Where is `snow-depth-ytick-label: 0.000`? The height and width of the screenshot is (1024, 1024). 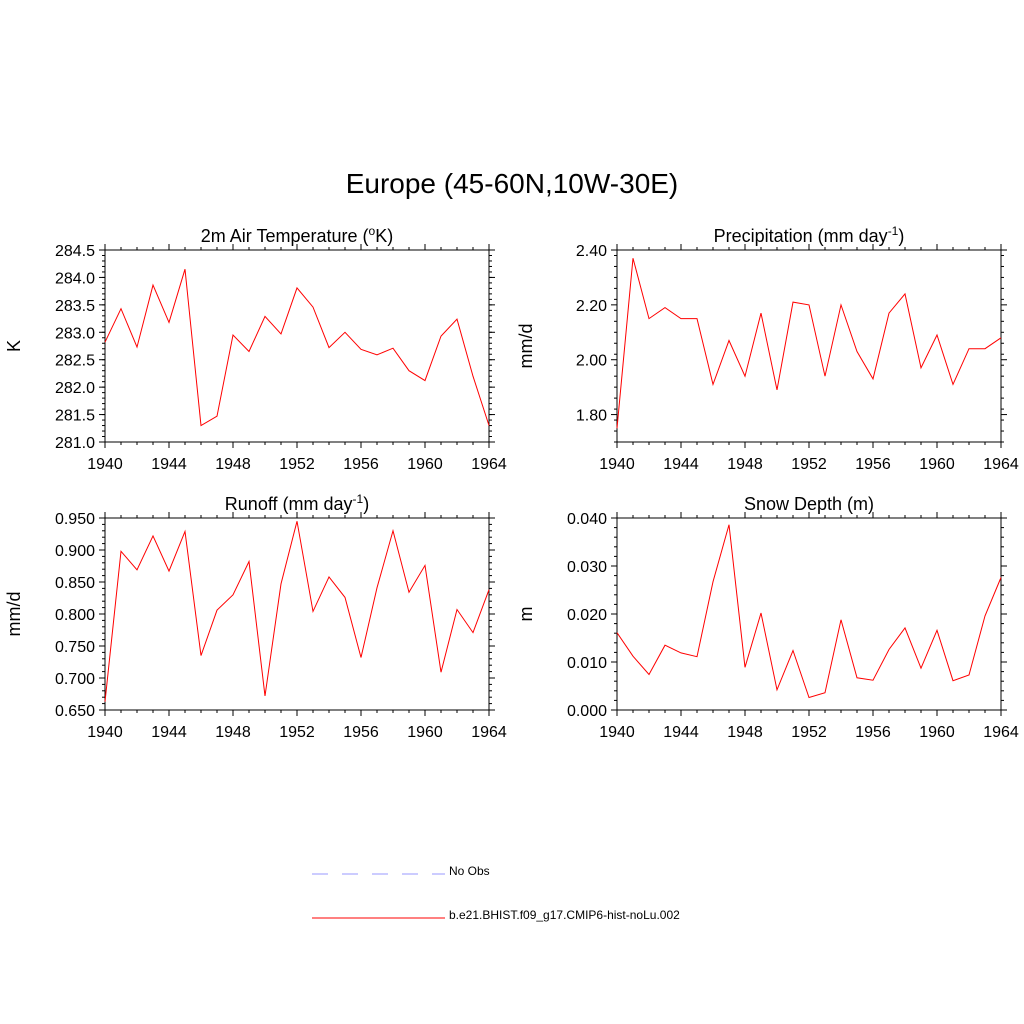 snow-depth-ytick-label: 0.000 is located at coordinates (587, 711).